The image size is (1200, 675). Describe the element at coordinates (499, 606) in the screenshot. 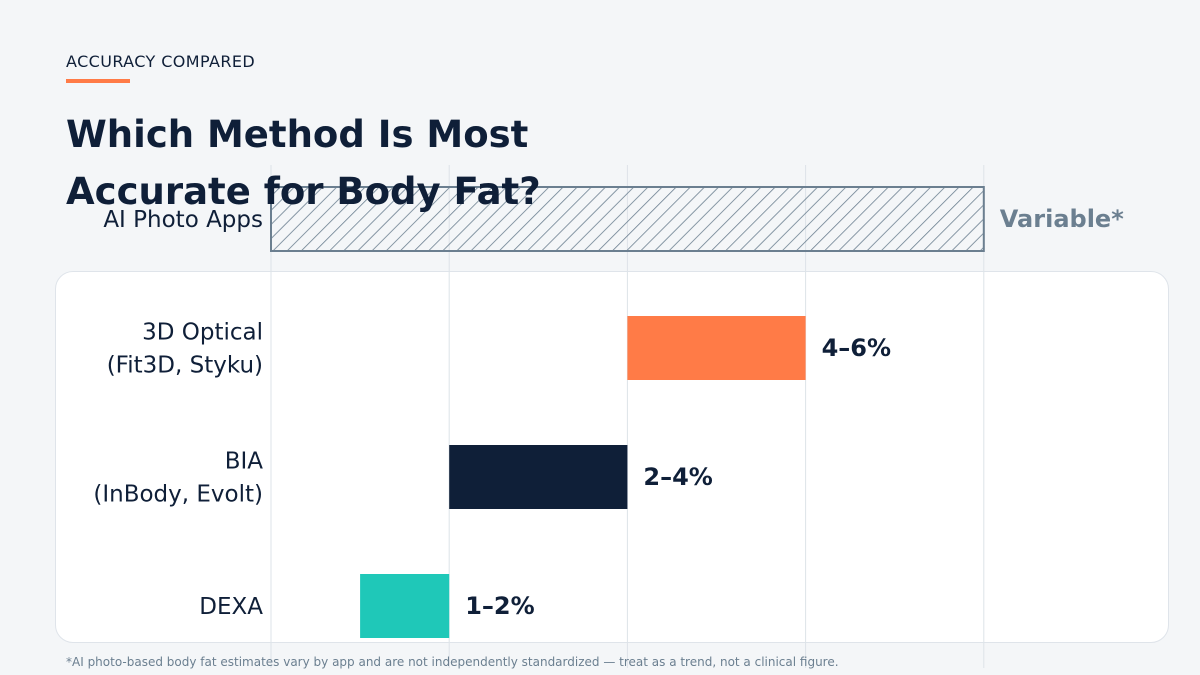

I see `value-label: 1–2%` at that location.